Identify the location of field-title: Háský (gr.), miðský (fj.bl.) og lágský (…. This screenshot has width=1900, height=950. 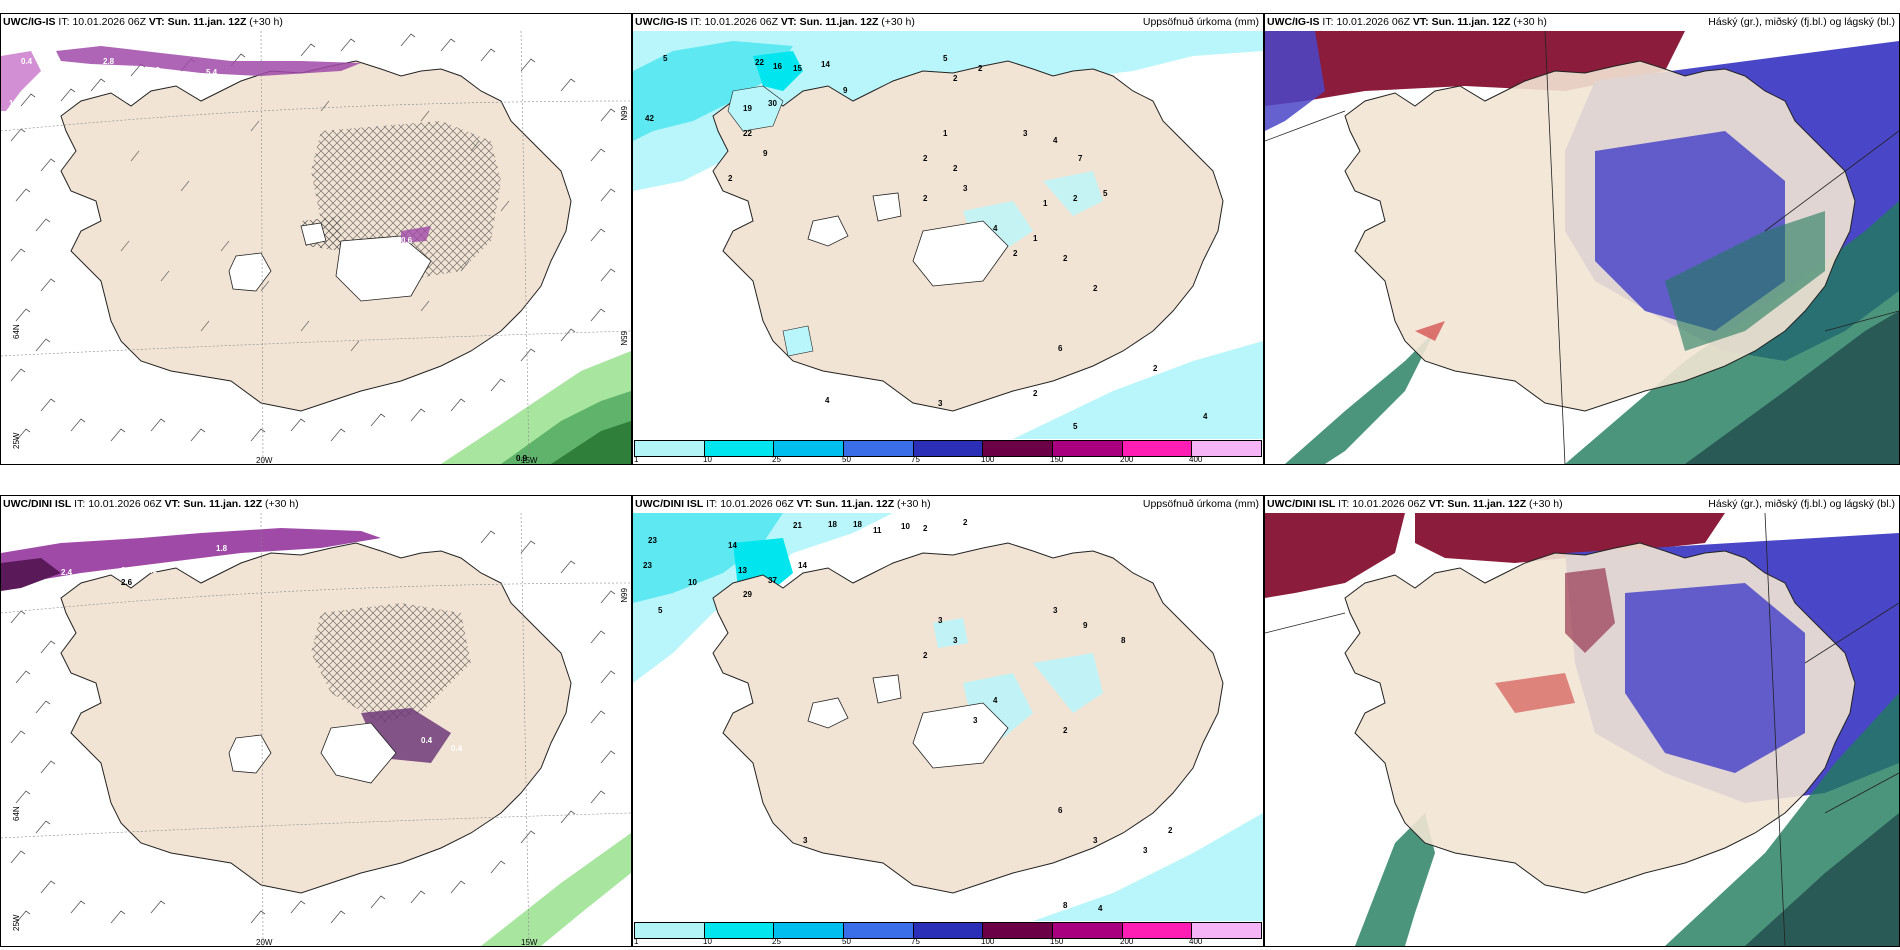
(1801, 504).